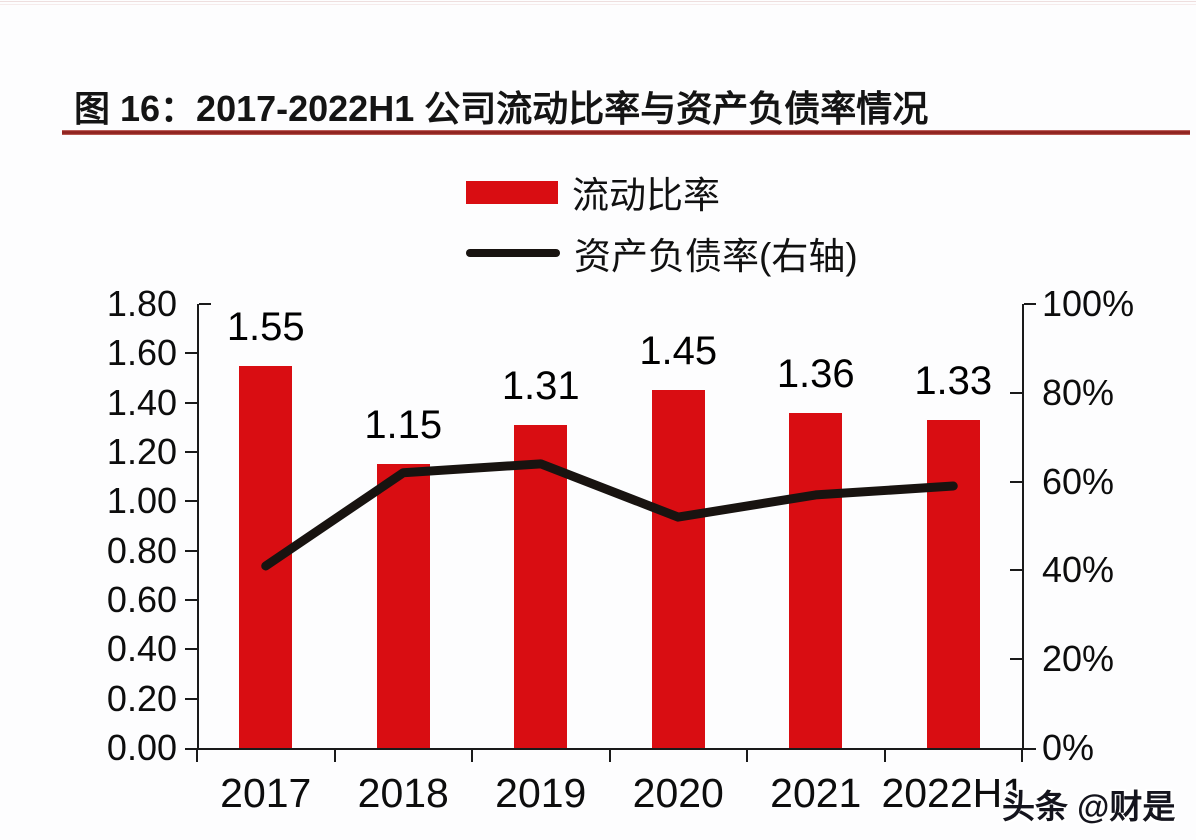 This screenshot has height=840, width=1196. What do you see at coordinates (1078, 659) in the screenshot?
I see `right-axis-tick-label: 20%` at bounding box center [1078, 659].